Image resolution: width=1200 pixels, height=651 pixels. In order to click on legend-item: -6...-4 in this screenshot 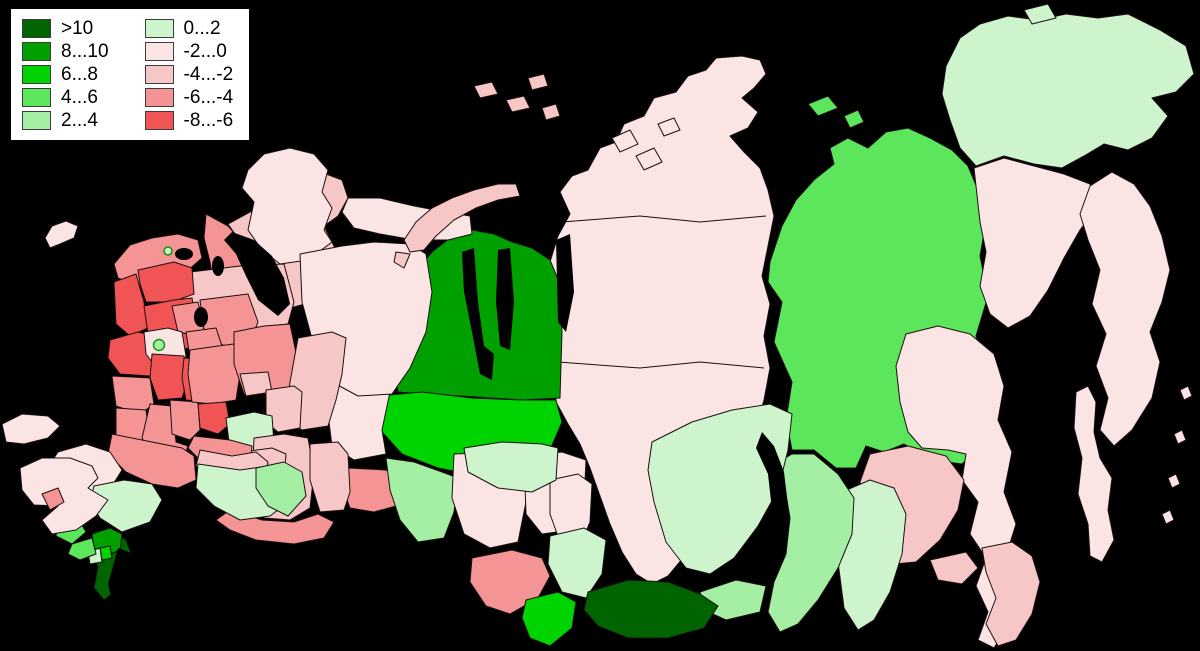, I will do `click(189, 97)`.